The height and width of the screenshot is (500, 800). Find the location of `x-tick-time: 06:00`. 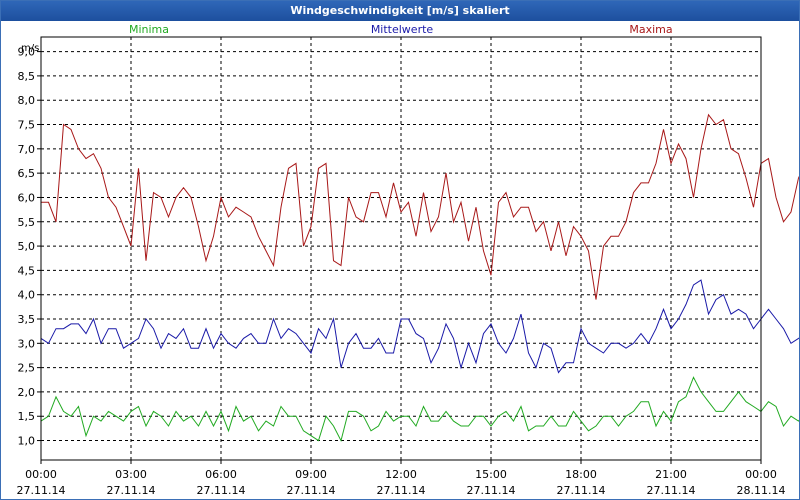

x-tick-time: 06:00 is located at coordinates (221, 474).